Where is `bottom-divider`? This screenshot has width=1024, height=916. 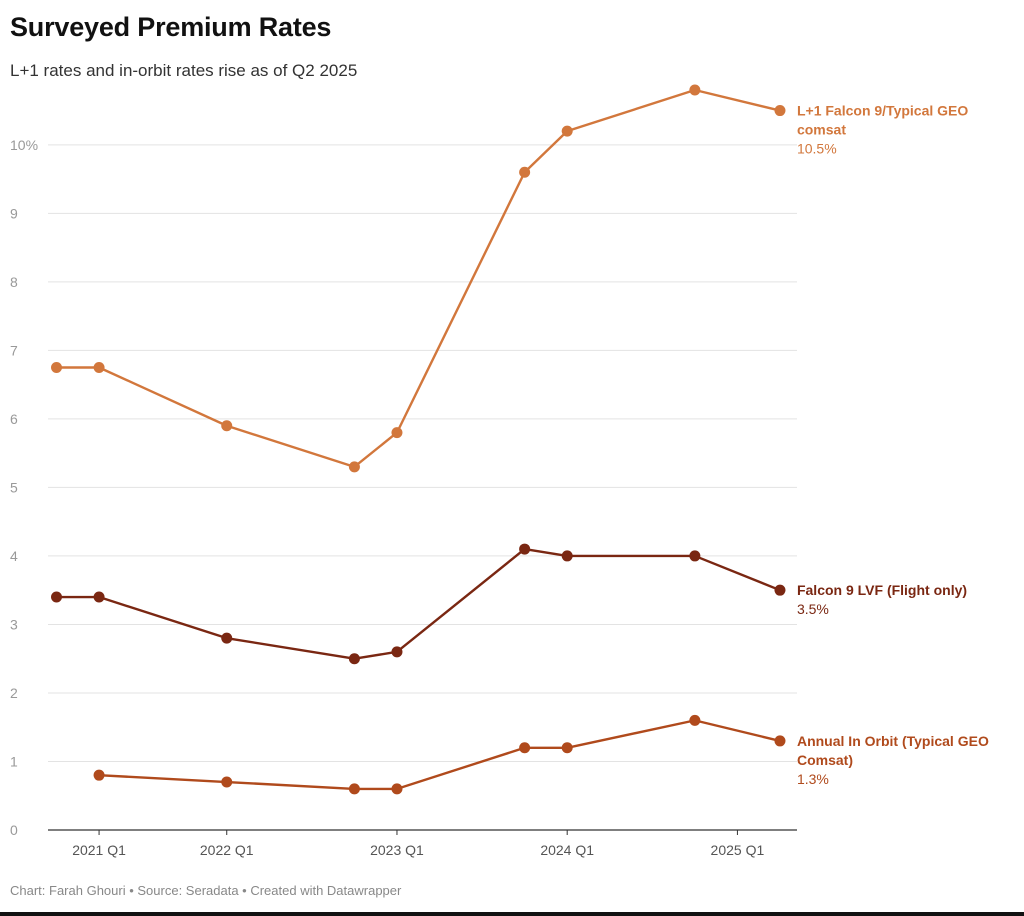 bottom-divider is located at coordinates (512, 914).